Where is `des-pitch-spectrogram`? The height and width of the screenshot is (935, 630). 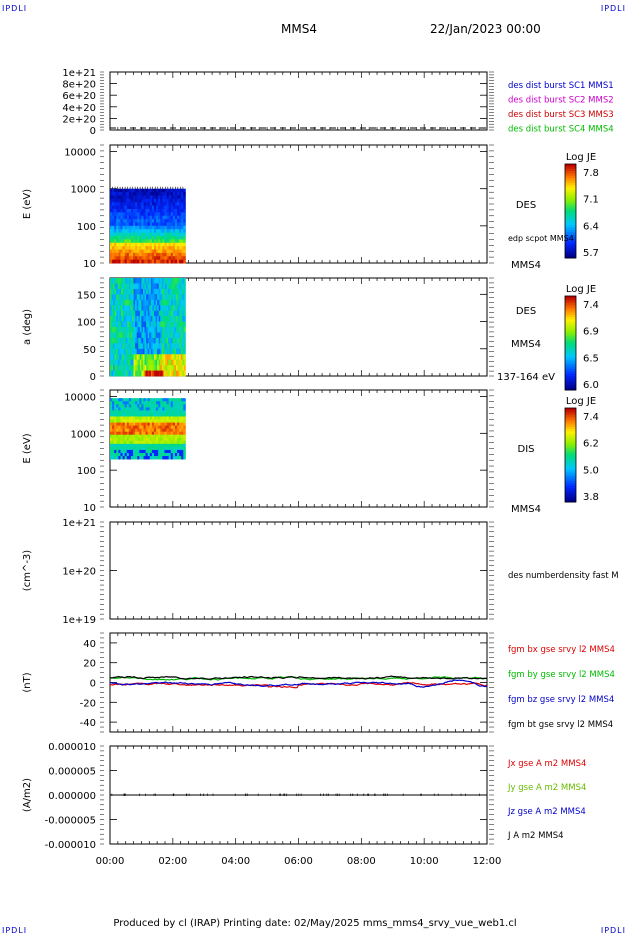
des-pitch-spectrogram is located at coordinates (148, 327).